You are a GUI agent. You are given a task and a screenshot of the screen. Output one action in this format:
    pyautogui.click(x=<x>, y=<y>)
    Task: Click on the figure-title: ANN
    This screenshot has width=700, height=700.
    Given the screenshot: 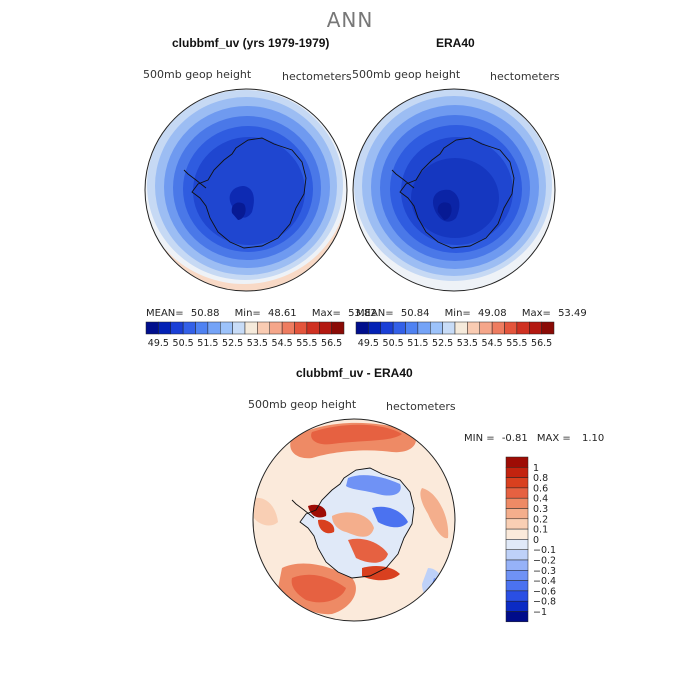 What is the action you would take?
    pyautogui.click(x=350, y=20)
    